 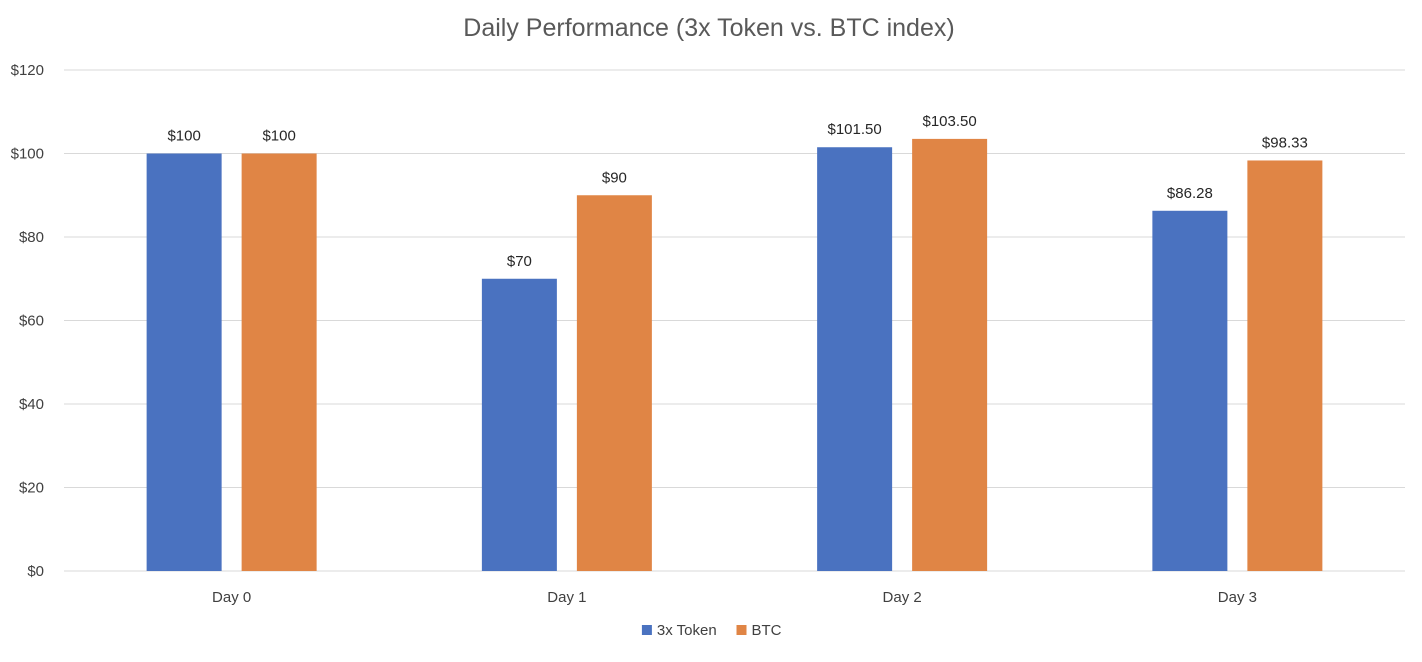 I want to click on y-tick-label: $100, so click(x=27, y=154).